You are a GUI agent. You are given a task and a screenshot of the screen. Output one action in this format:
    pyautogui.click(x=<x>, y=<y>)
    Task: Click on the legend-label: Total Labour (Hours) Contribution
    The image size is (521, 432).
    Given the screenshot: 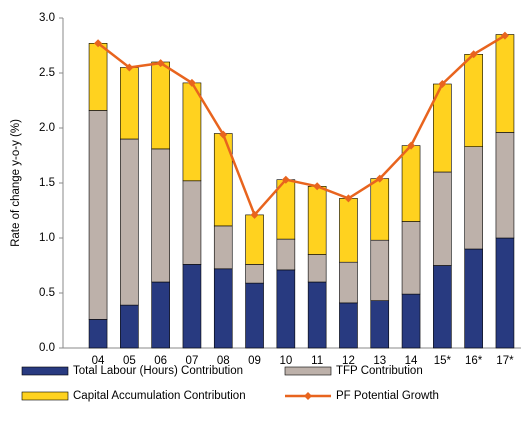 What is the action you would take?
    pyautogui.click(x=158, y=371)
    